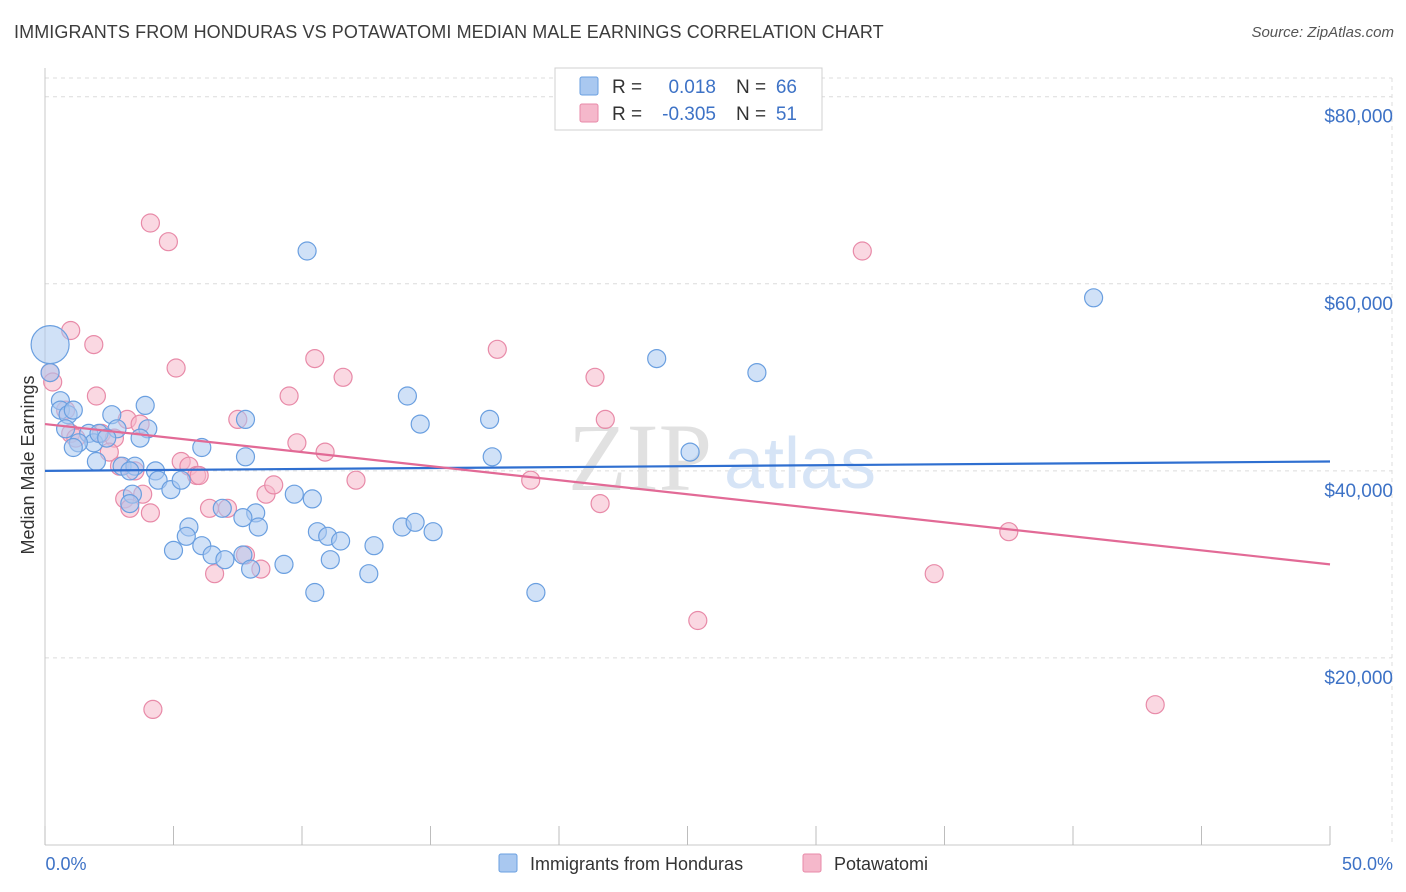 The height and width of the screenshot is (892, 1406). Describe the element at coordinates (751, 114) in the screenshot. I see `legend-top-n-label-2: N =` at that location.